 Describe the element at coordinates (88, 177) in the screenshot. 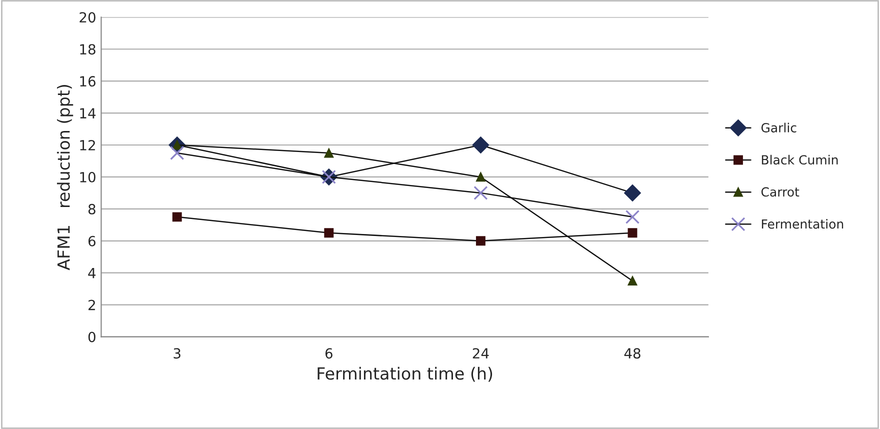

I see `y-tick-label: 10` at that location.